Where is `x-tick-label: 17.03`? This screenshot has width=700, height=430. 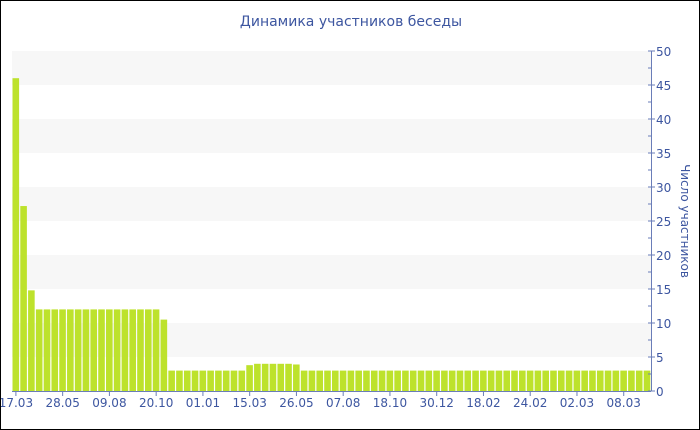 x-tick-label: 17.03 is located at coordinates (17, 403).